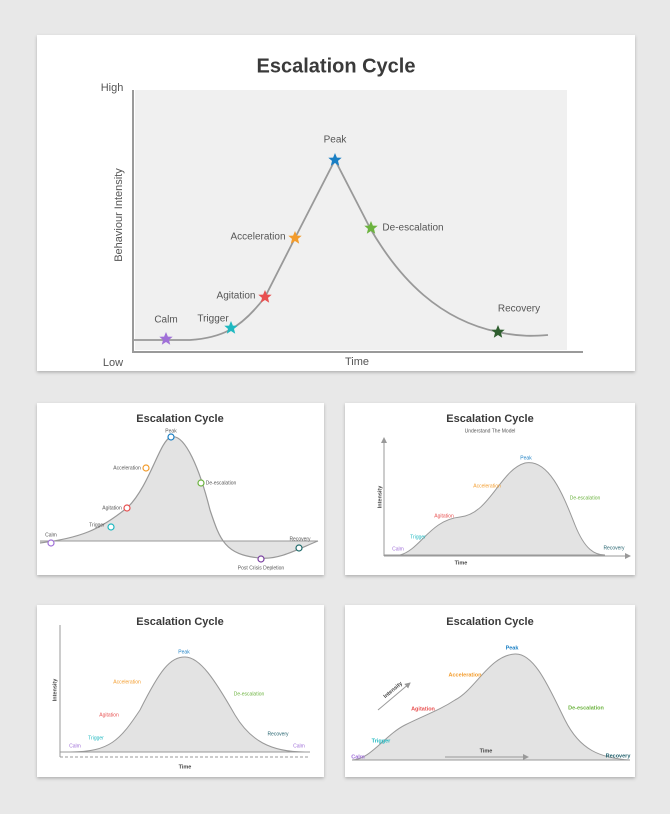 This screenshot has height=814, width=670. I want to click on markers, so click(175, 498).